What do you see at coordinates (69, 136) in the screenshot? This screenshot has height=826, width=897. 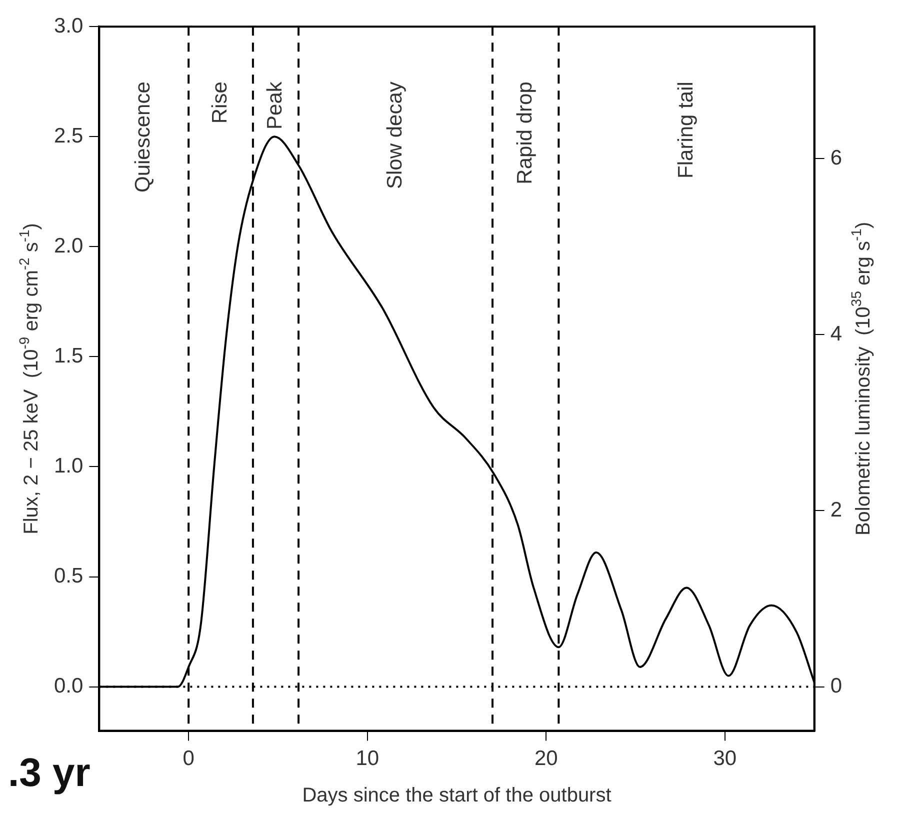 I see `y-tick-label: 2.5` at bounding box center [69, 136].